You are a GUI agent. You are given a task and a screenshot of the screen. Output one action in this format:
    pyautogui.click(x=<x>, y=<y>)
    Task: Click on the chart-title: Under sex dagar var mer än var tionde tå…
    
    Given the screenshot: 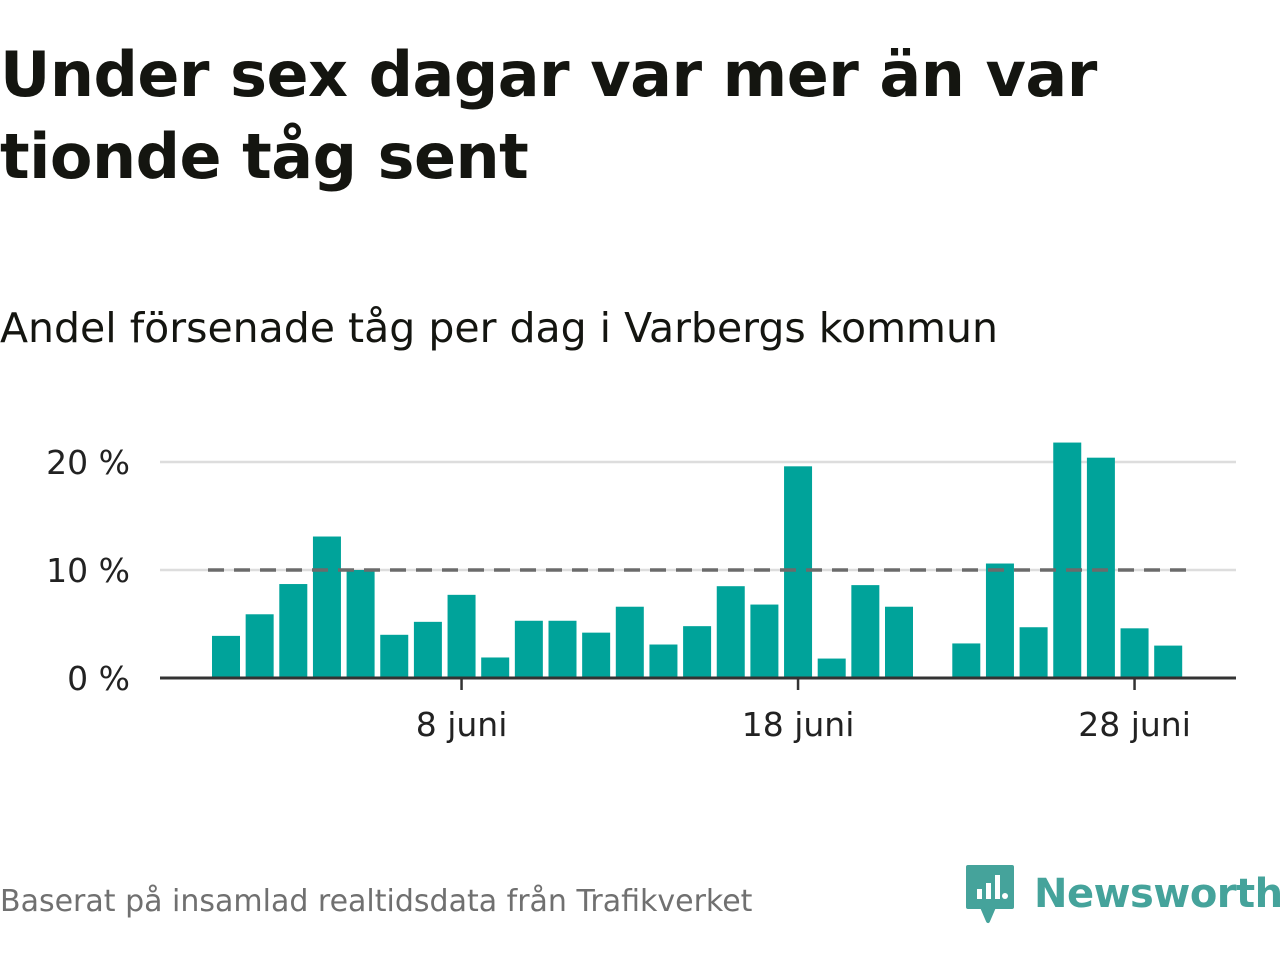 What is the action you would take?
    pyautogui.click(x=548, y=115)
    